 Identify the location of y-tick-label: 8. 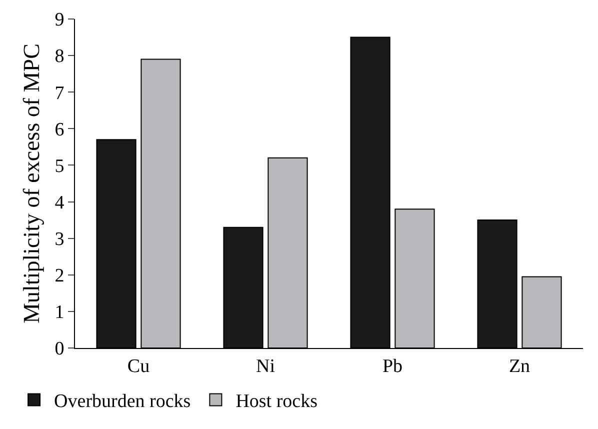
(59, 57).